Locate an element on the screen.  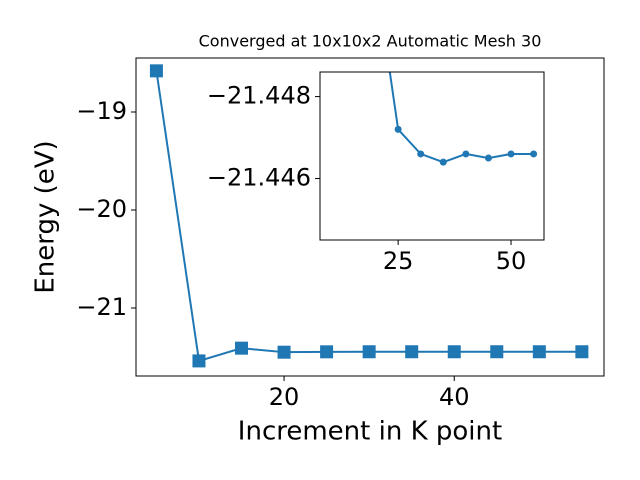
plot-layer is located at coordinates (463, 119).